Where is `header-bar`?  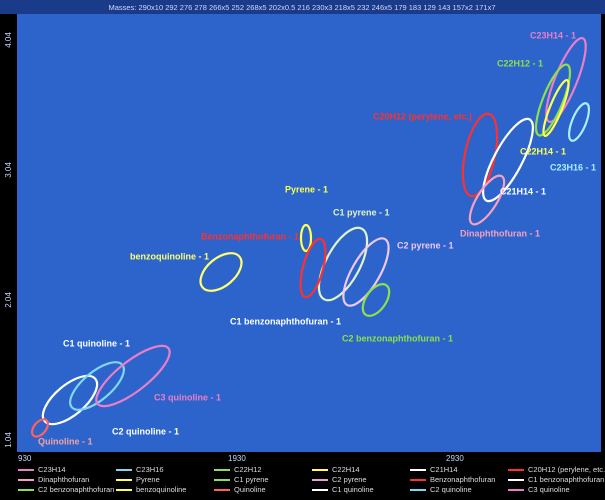
header-bar is located at coordinates (302, 7).